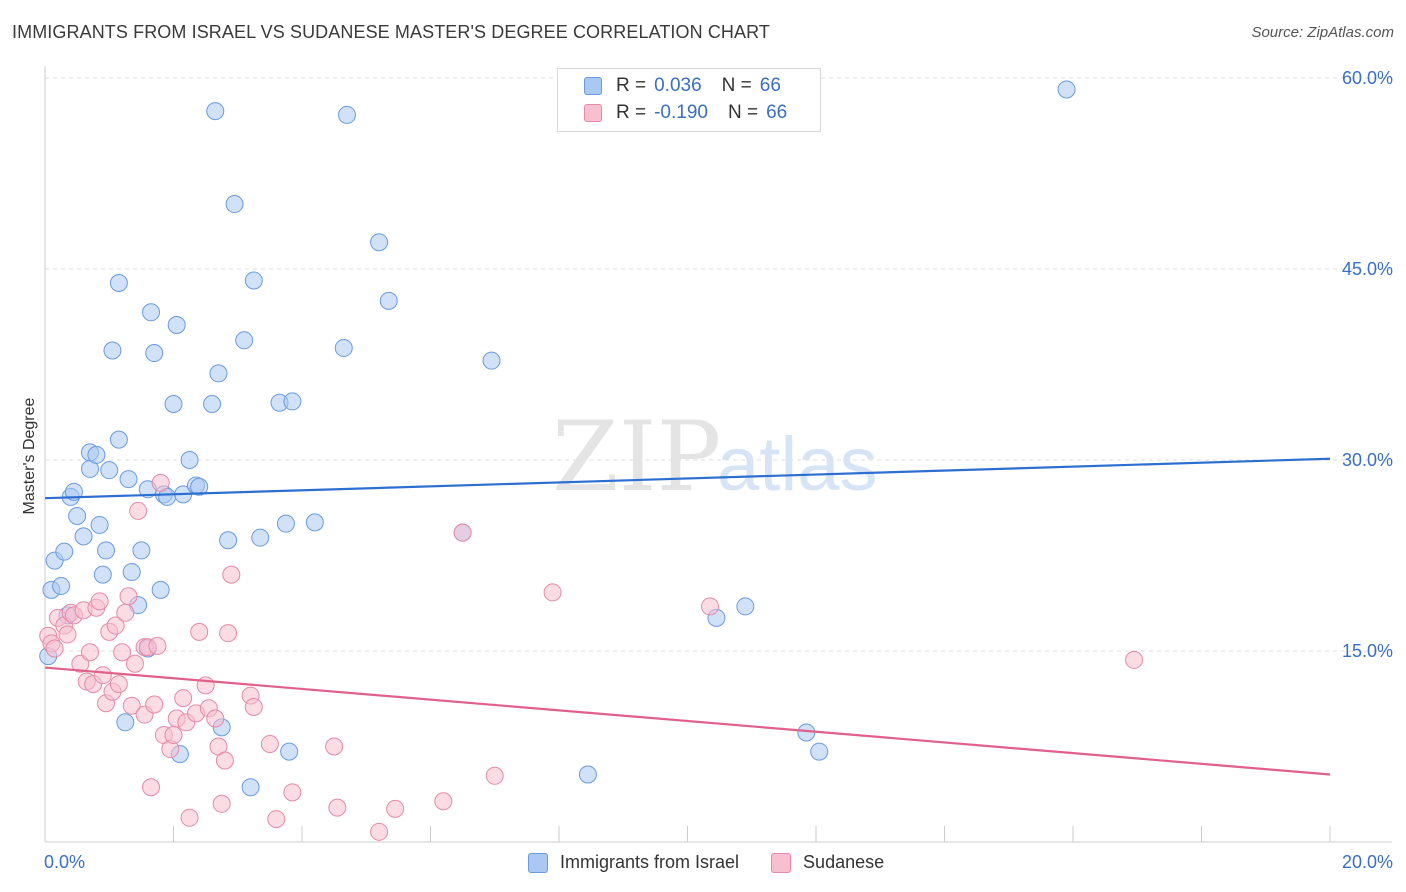  I want to click on legend-n-value: 66, so click(777, 112).